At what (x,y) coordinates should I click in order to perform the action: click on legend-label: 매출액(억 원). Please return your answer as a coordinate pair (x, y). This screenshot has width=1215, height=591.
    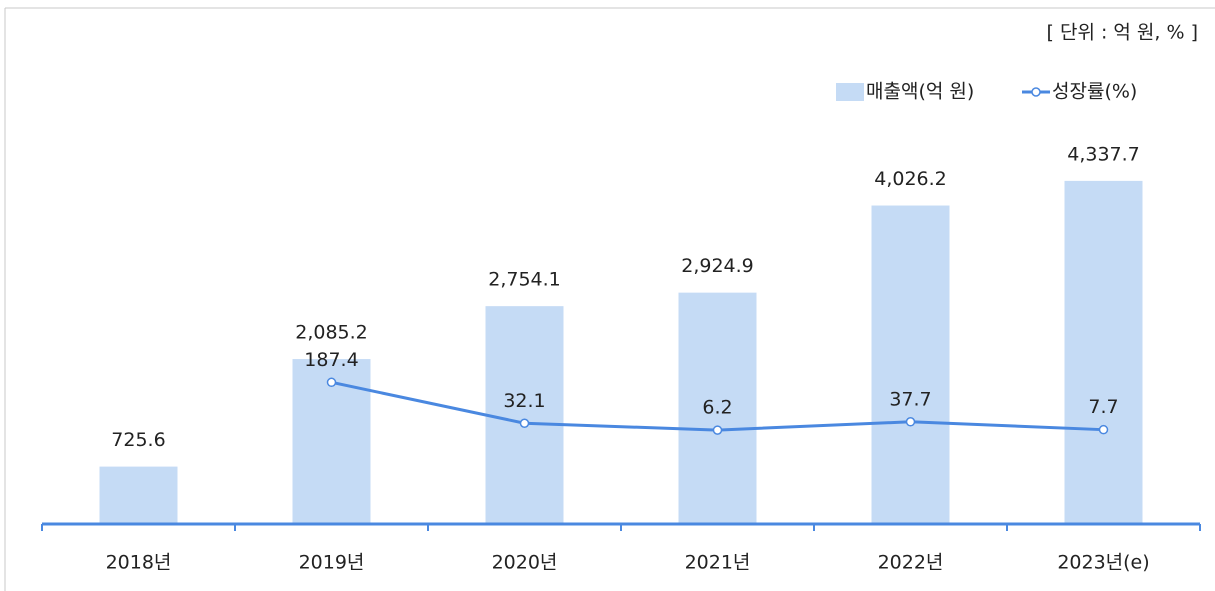
    Looking at the image, I should click on (920, 92).